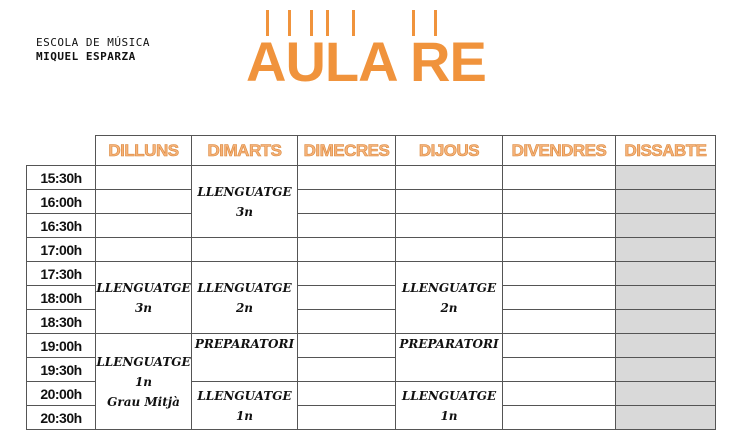  Describe the element at coordinates (449, 150) in the screenshot. I see `day-header-thursday: DIJOUS` at that location.